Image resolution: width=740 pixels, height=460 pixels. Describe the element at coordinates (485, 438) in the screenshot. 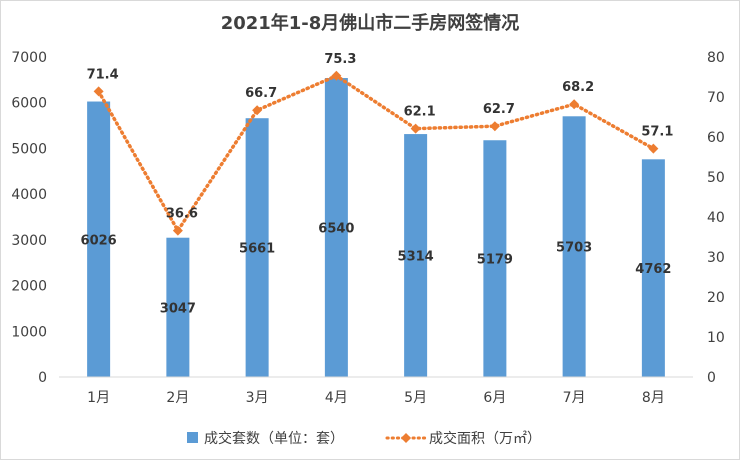

I see `legend-line-label: 成交面积（万㎡）` at that location.